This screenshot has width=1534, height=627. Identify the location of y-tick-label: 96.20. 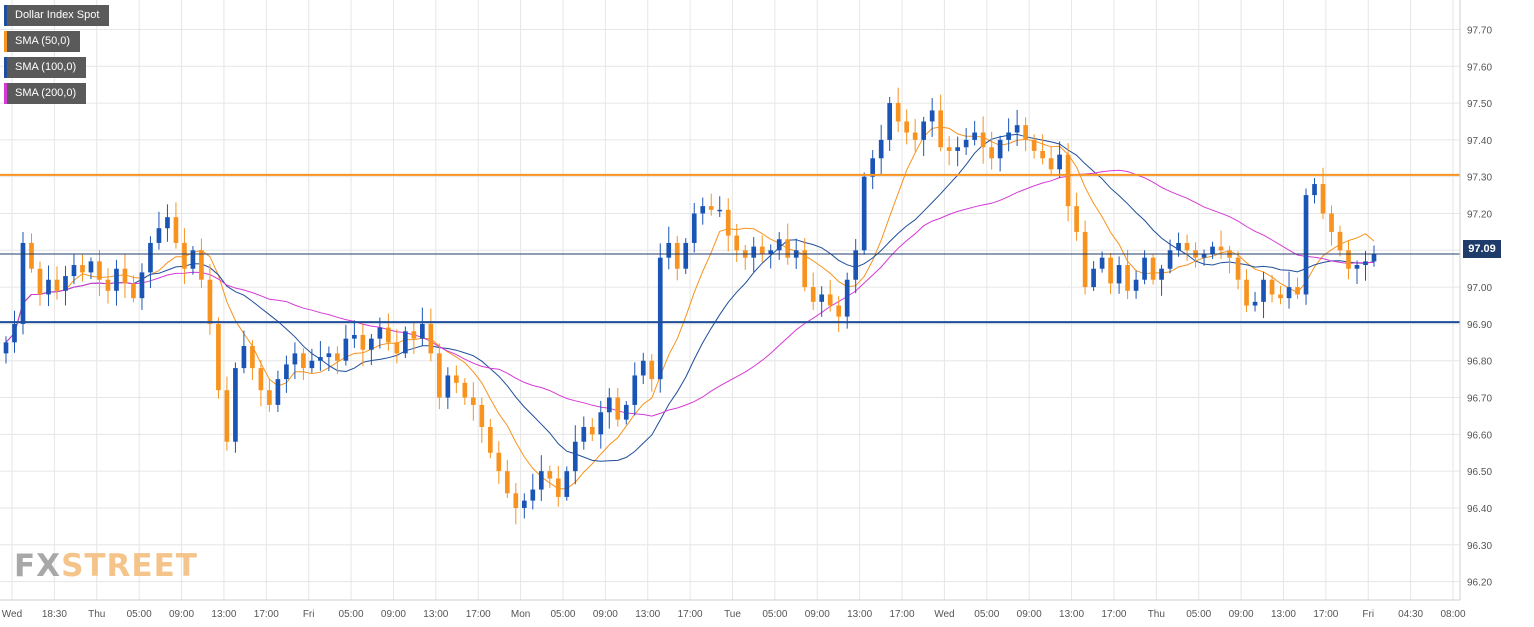
(1479, 583).